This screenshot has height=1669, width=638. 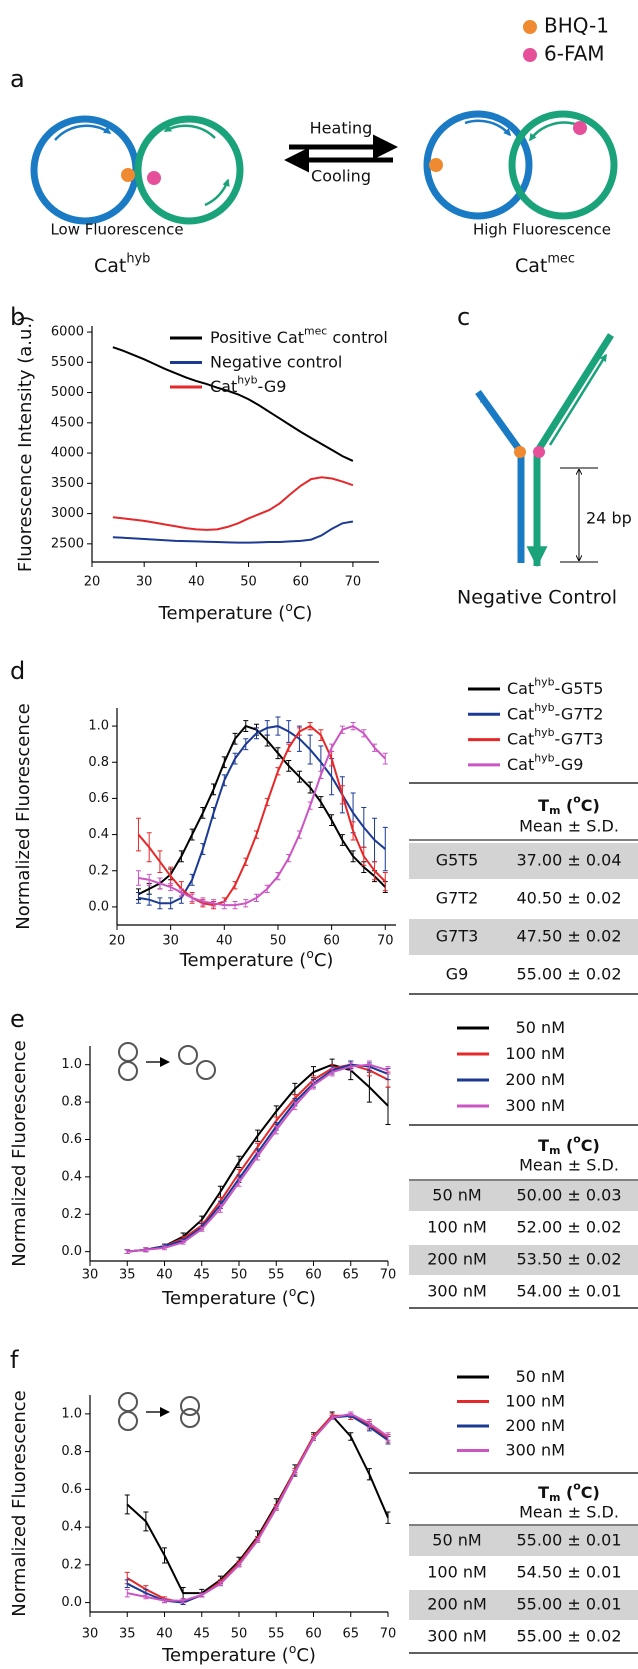 I want to click on x-tick-label: 55, so click(x=276, y=1275).